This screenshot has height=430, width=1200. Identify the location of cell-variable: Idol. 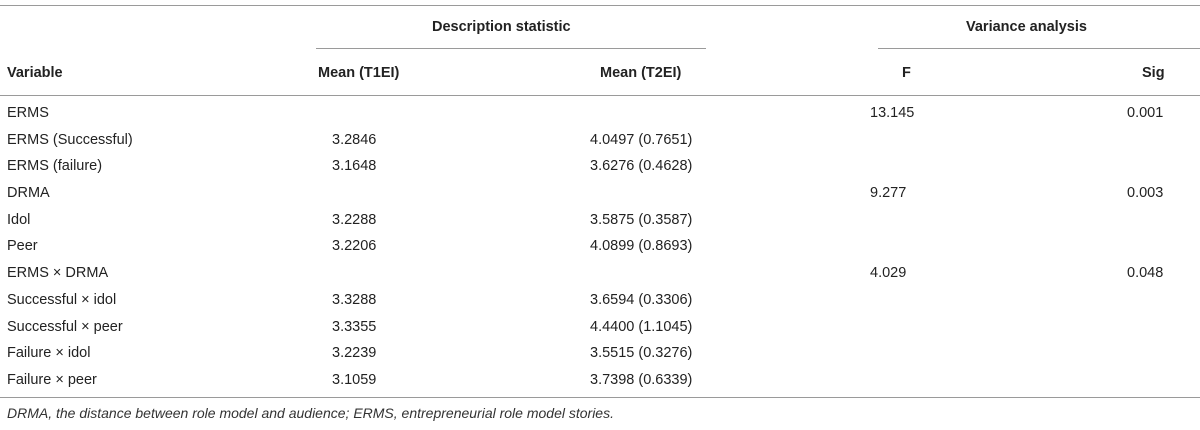
(19, 220).